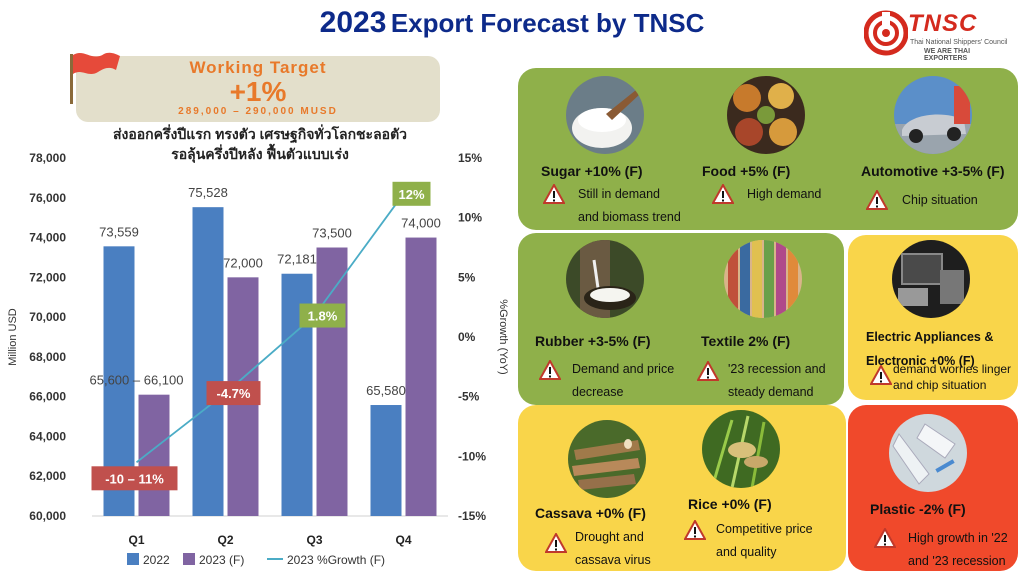 The width and height of the screenshot is (1024, 575). What do you see at coordinates (156, 560) in the screenshot?
I see `legend-label: 2022` at bounding box center [156, 560].